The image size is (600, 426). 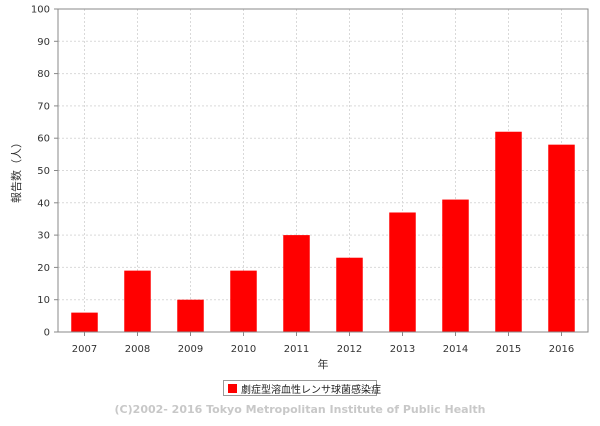 What do you see at coordinates (47, 333) in the screenshot?
I see `y-tick-label: 0` at bounding box center [47, 333].